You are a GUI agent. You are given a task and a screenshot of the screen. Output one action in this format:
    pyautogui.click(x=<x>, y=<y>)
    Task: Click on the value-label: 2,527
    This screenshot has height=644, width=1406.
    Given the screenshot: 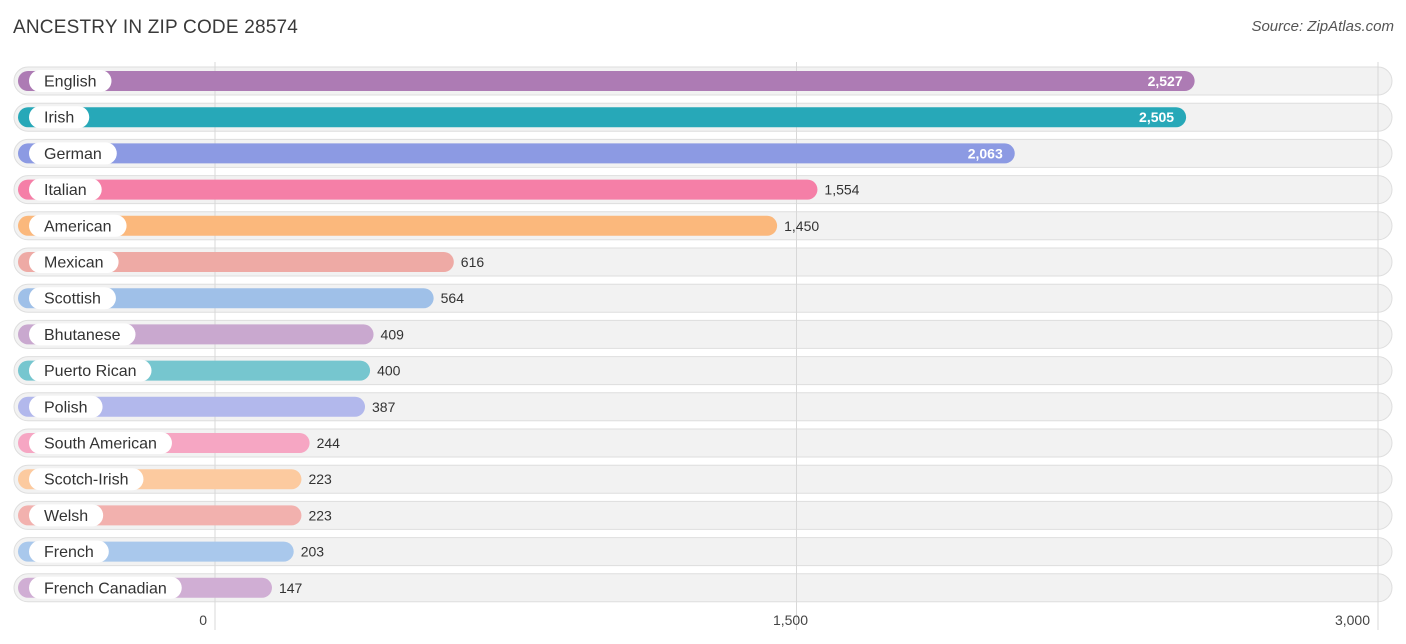 What is the action you would take?
    pyautogui.click(x=1165, y=81)
    